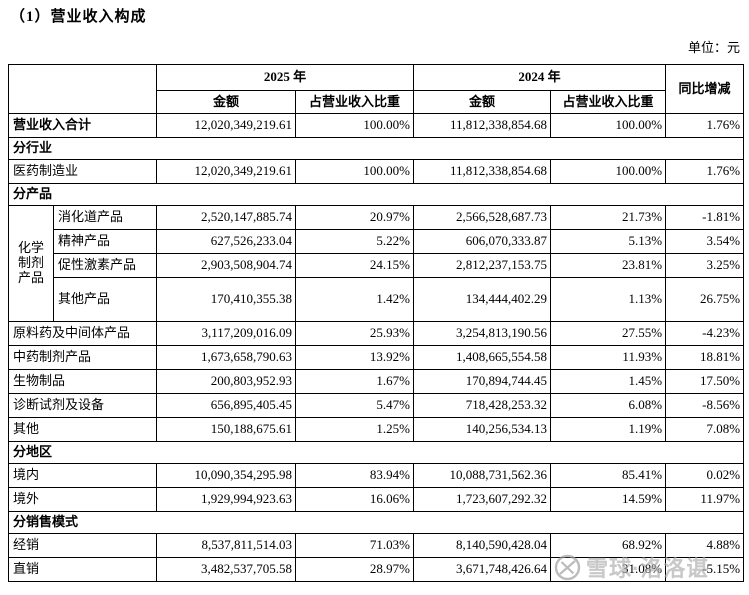 The image size is (749, 595). What do you see at coordinates (82, 357) in the screenshot?
I see `row-label-cell: 中药制剂产品` at bounding box center [82, 357].